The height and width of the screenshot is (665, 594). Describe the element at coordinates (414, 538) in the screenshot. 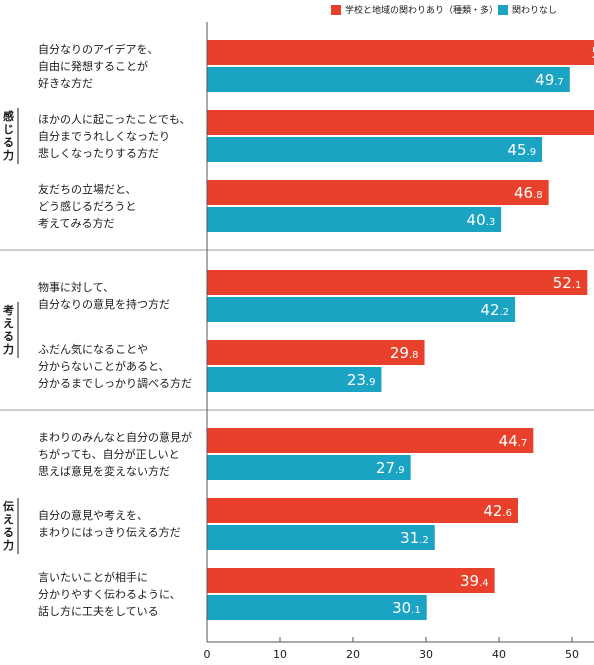

I see `data-label-blue-7: 31.2` at that location.